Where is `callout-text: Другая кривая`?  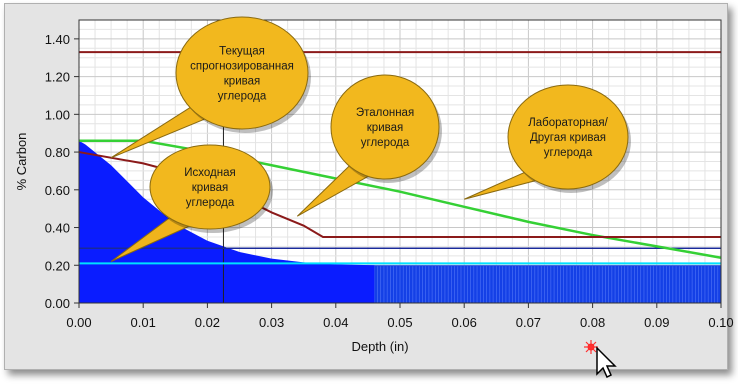 callout-text: Другая кривая is located at coordinates (568, 138).